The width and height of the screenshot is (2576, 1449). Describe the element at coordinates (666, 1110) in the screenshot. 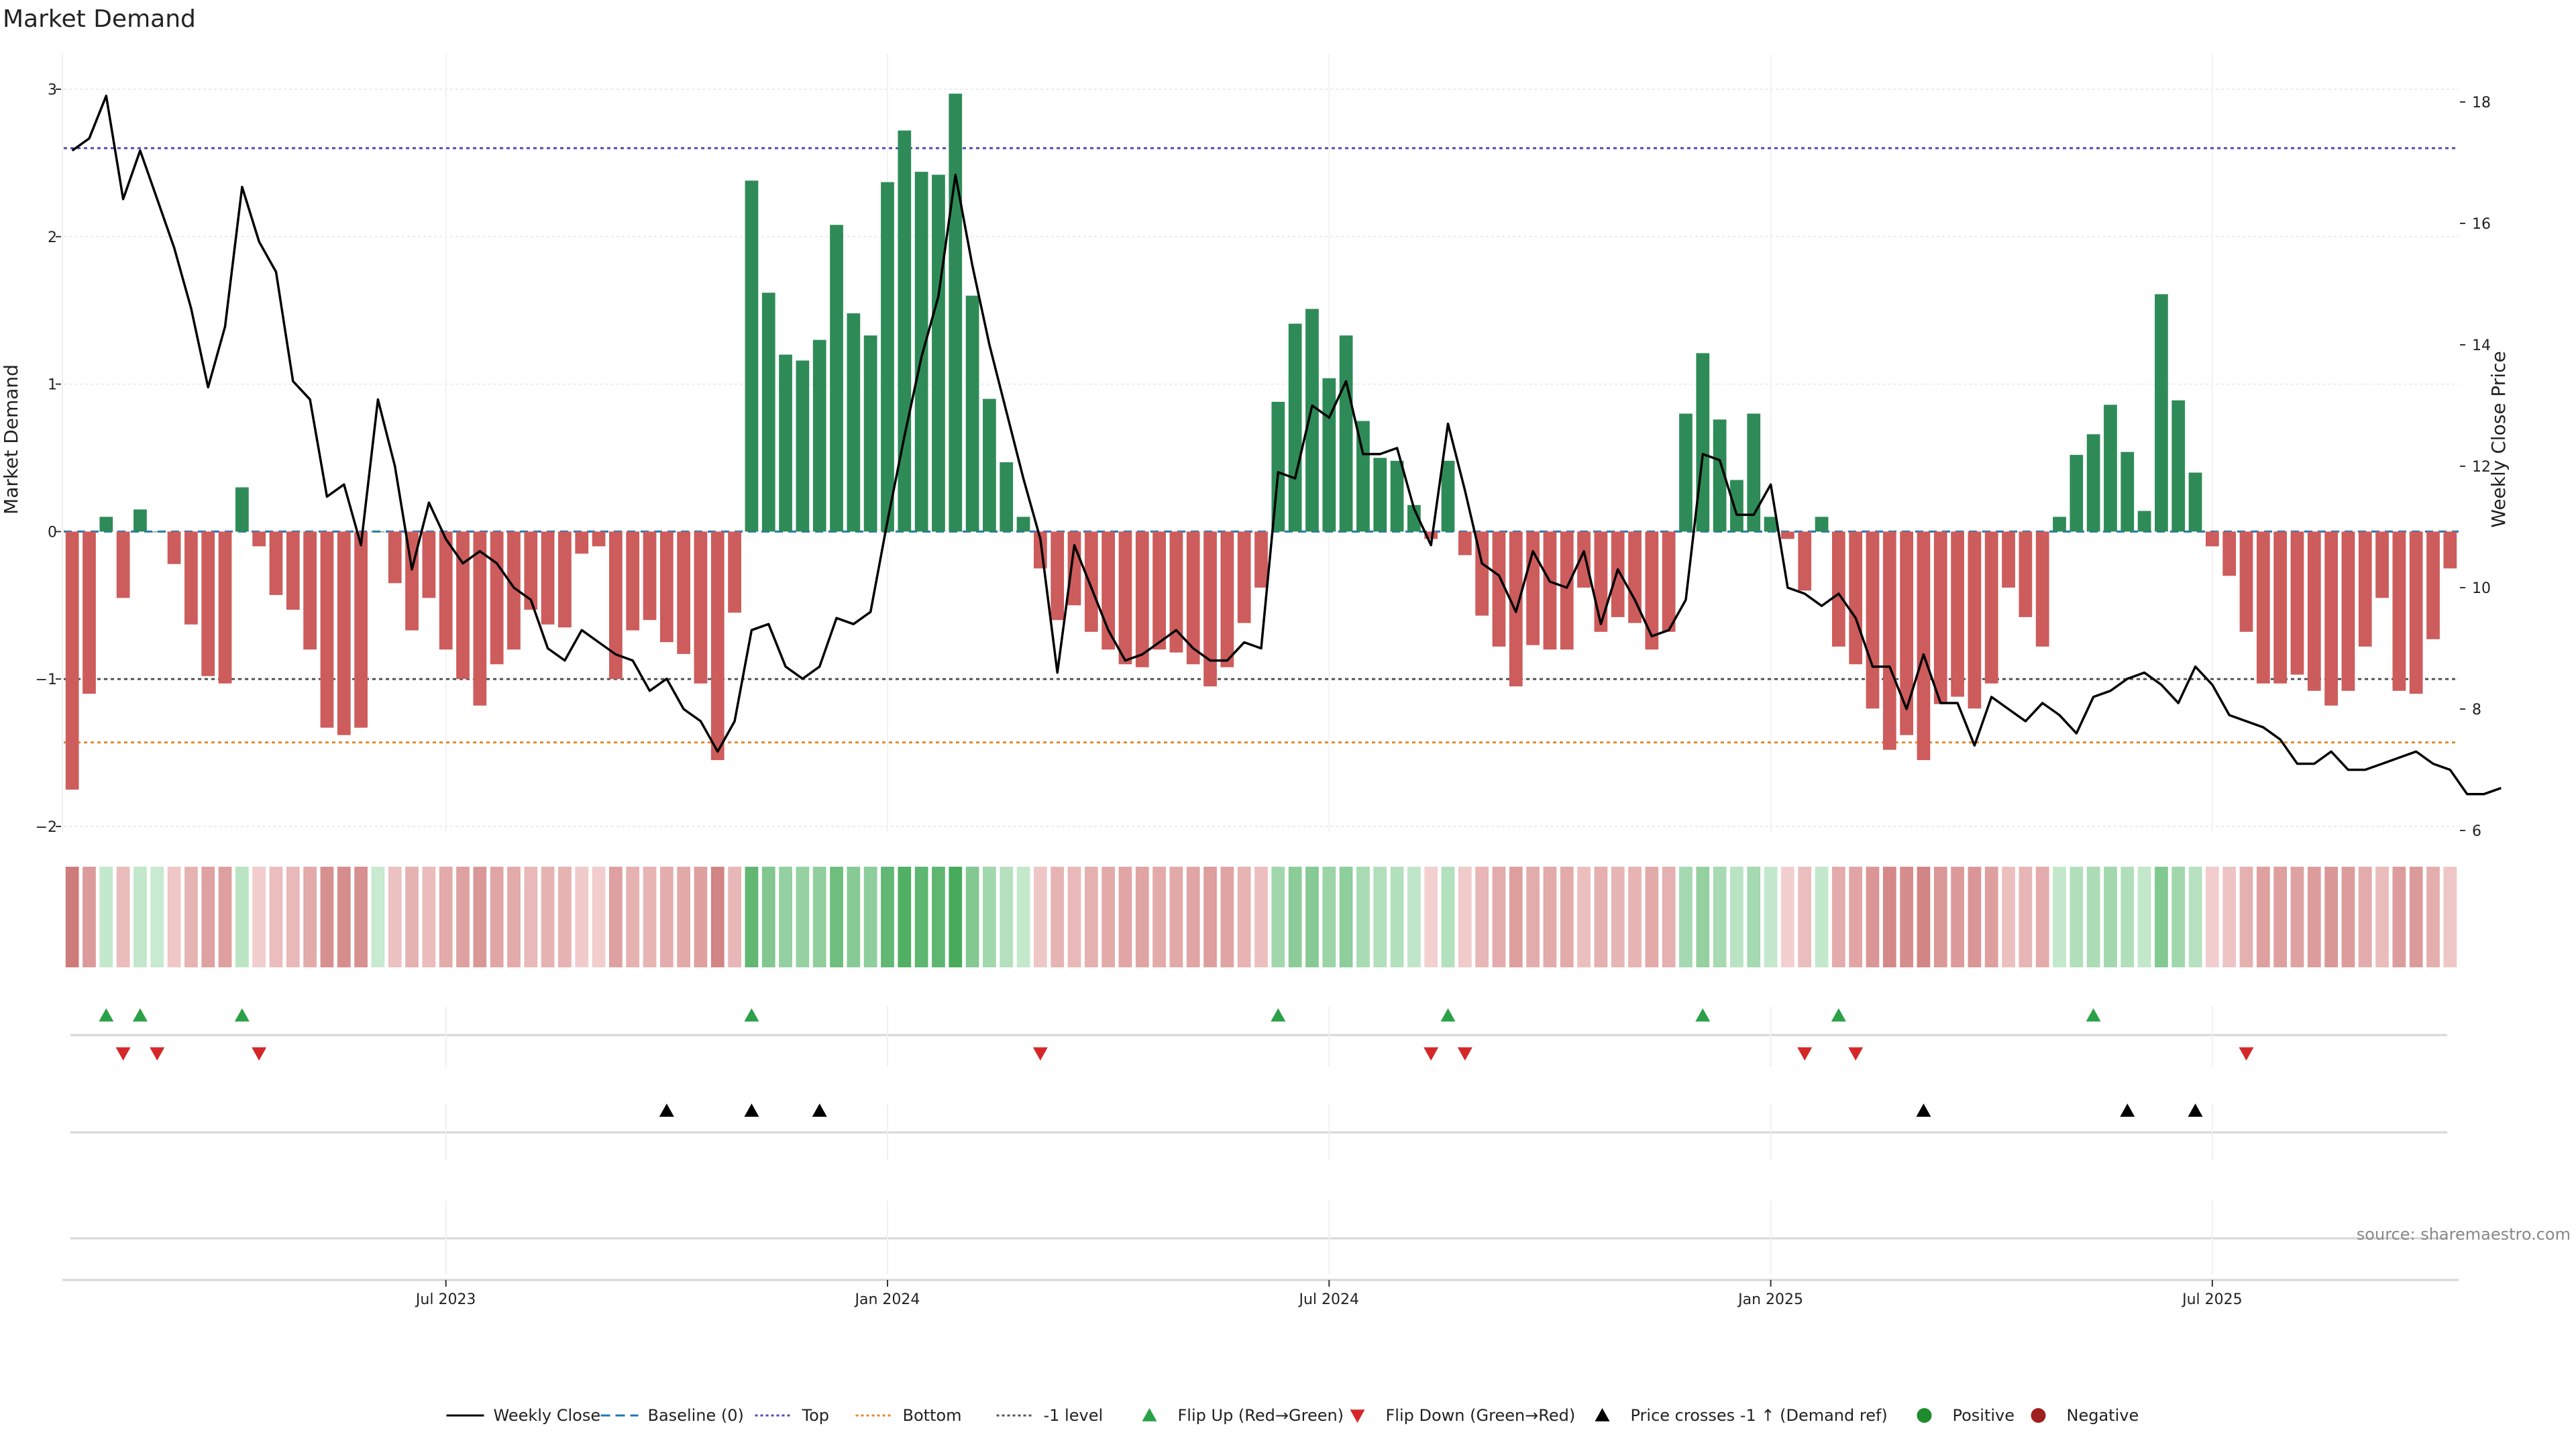

I see `price-cross-marker` at that location.